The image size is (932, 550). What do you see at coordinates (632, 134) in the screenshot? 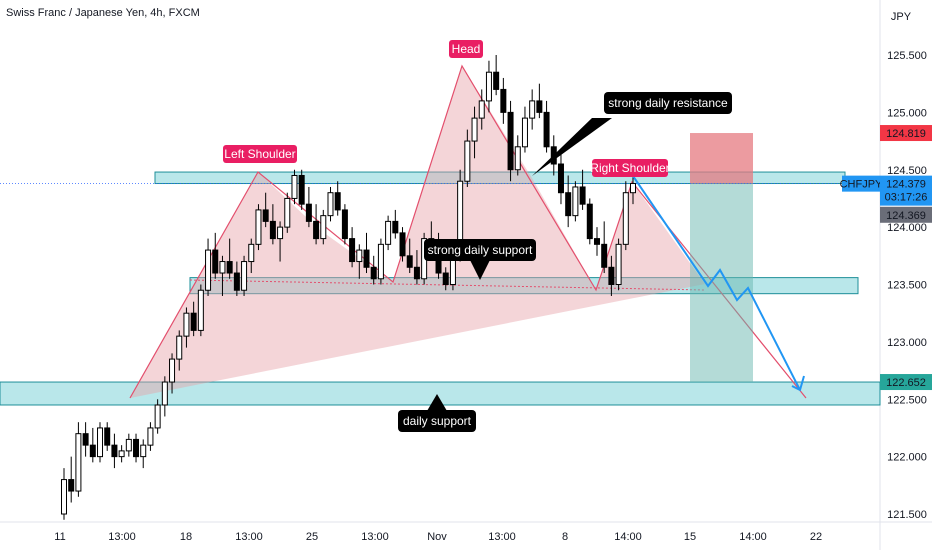
I see `resistance-callout: strong daily resistance` at bounding box center [632, 134].